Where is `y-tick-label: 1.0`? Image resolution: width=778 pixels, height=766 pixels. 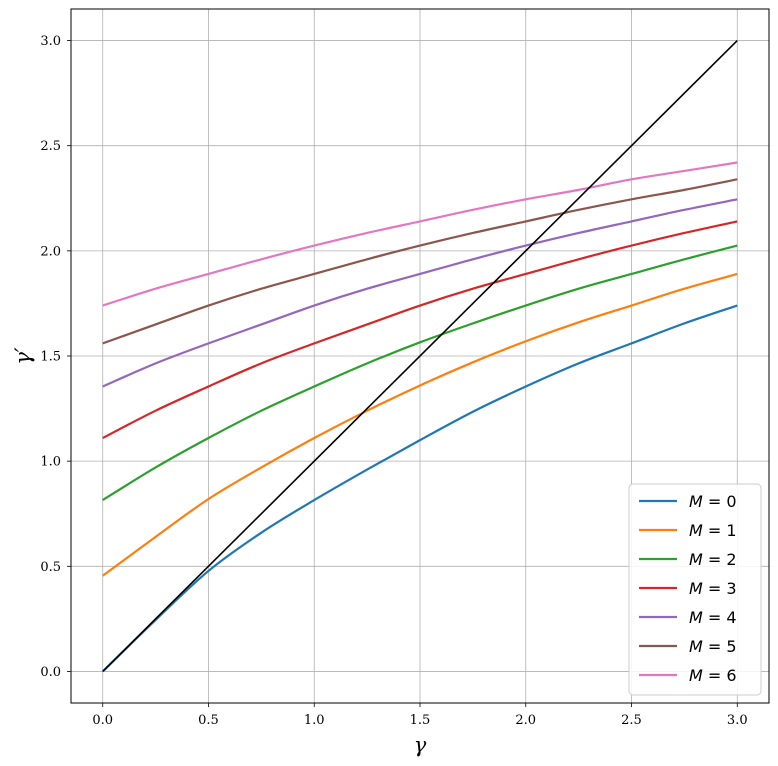 y-tick-label: 1.0 is located at coordinates (50, 462).